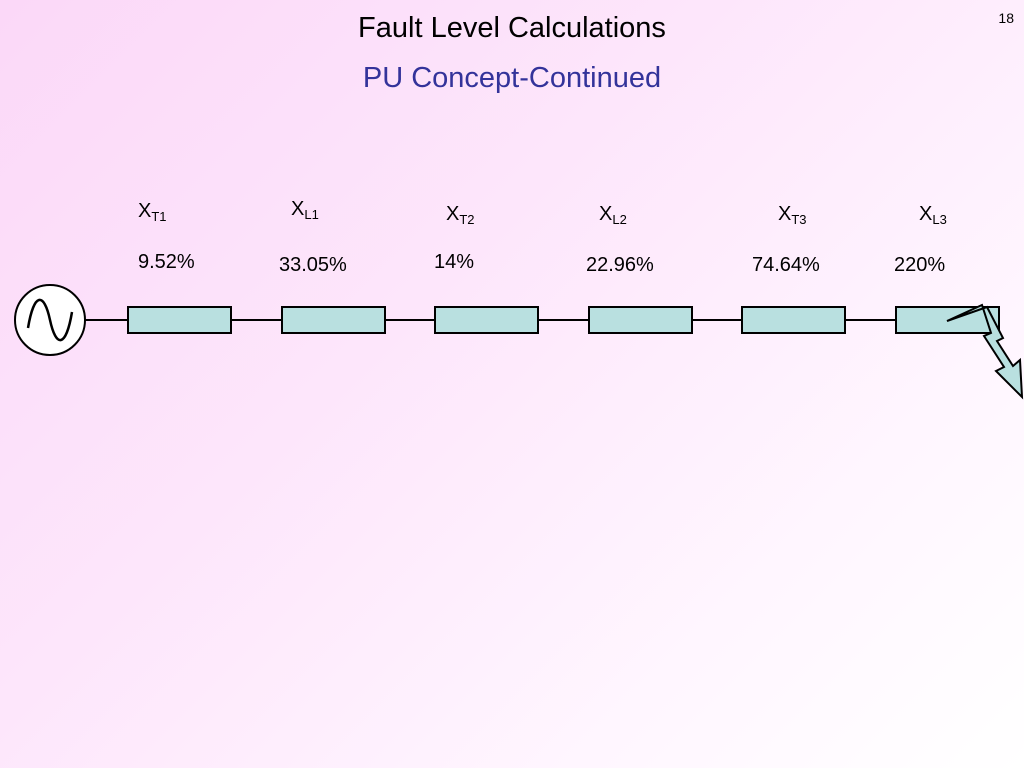 The image size is (1024, 768). What do you see at coordinates (613, 215) in the screenshot?
I see `label-xl2: XL2` at bounding box center [613, 215].